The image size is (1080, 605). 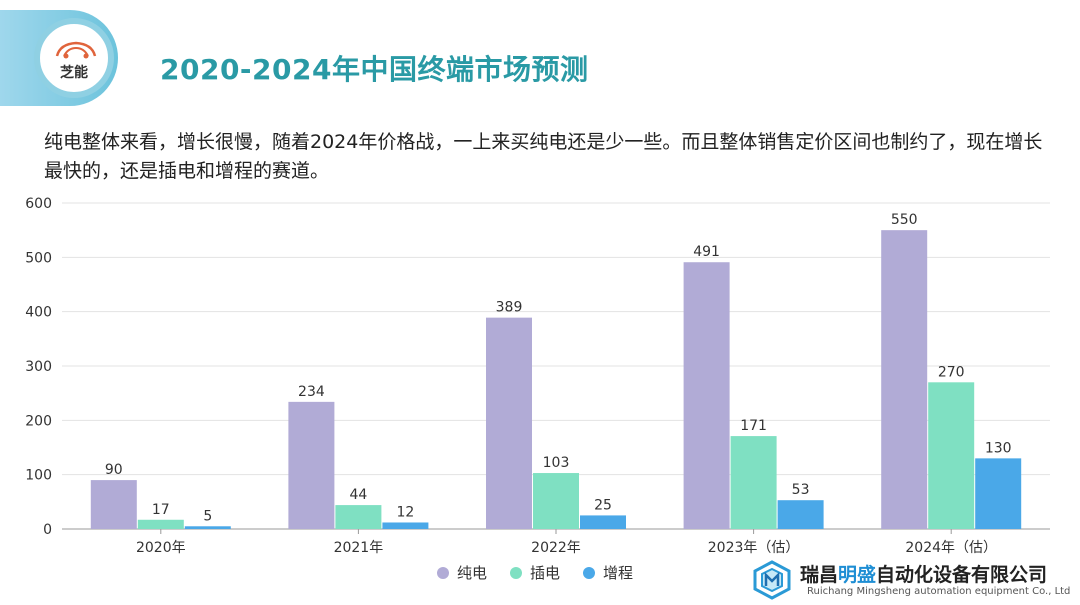 I want to click on data-label: 5, so click(x=207, y=516).